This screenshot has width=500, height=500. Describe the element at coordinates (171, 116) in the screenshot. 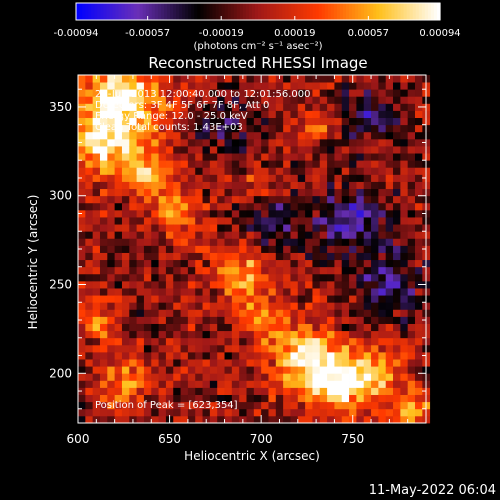

I see `annotation-energy-range: Energy Range: 12.0 - 25.0 keV` at that location.